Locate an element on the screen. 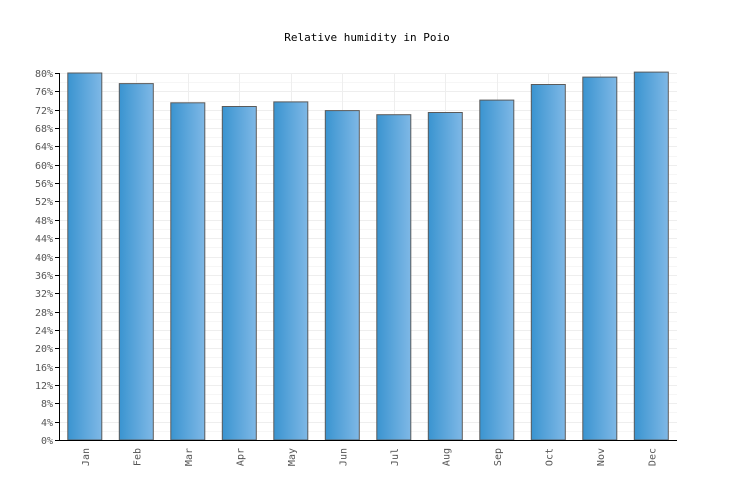 The height and width of the screenshot is (500, 736). x-tick-label: Oct is located at coordinates (549, 457).